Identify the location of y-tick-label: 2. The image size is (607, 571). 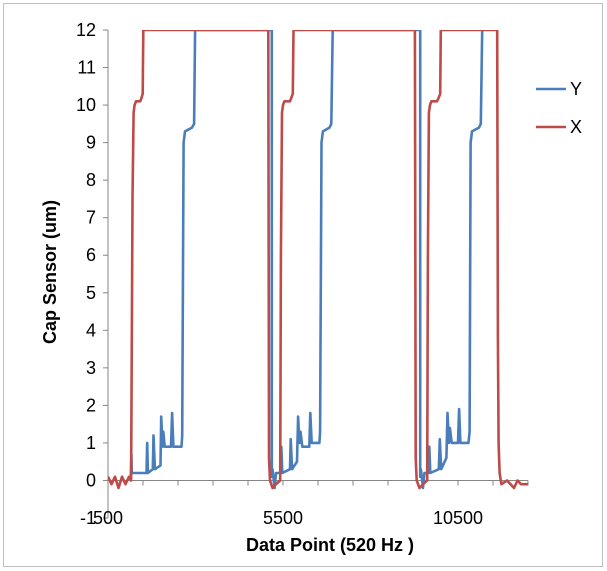
(91, 405).